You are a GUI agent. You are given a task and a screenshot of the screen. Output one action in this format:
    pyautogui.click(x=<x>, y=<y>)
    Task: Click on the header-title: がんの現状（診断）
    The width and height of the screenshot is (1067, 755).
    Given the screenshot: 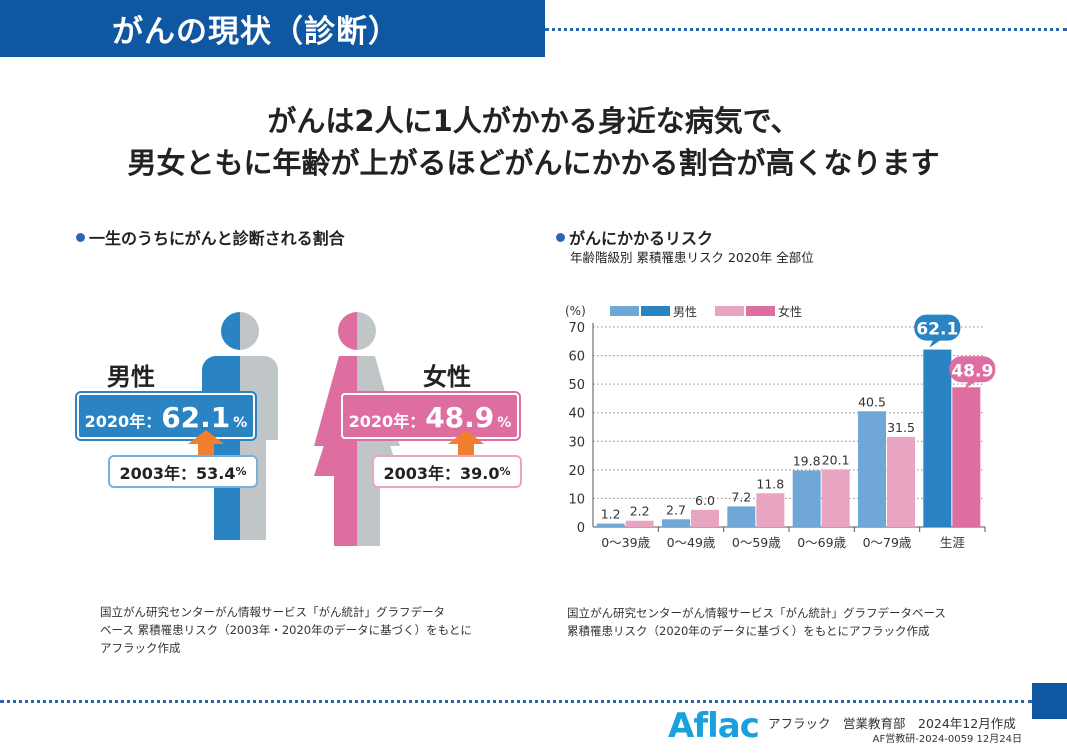 What is the action you would take?
    pyautogui.click(x=256, y=32)
    